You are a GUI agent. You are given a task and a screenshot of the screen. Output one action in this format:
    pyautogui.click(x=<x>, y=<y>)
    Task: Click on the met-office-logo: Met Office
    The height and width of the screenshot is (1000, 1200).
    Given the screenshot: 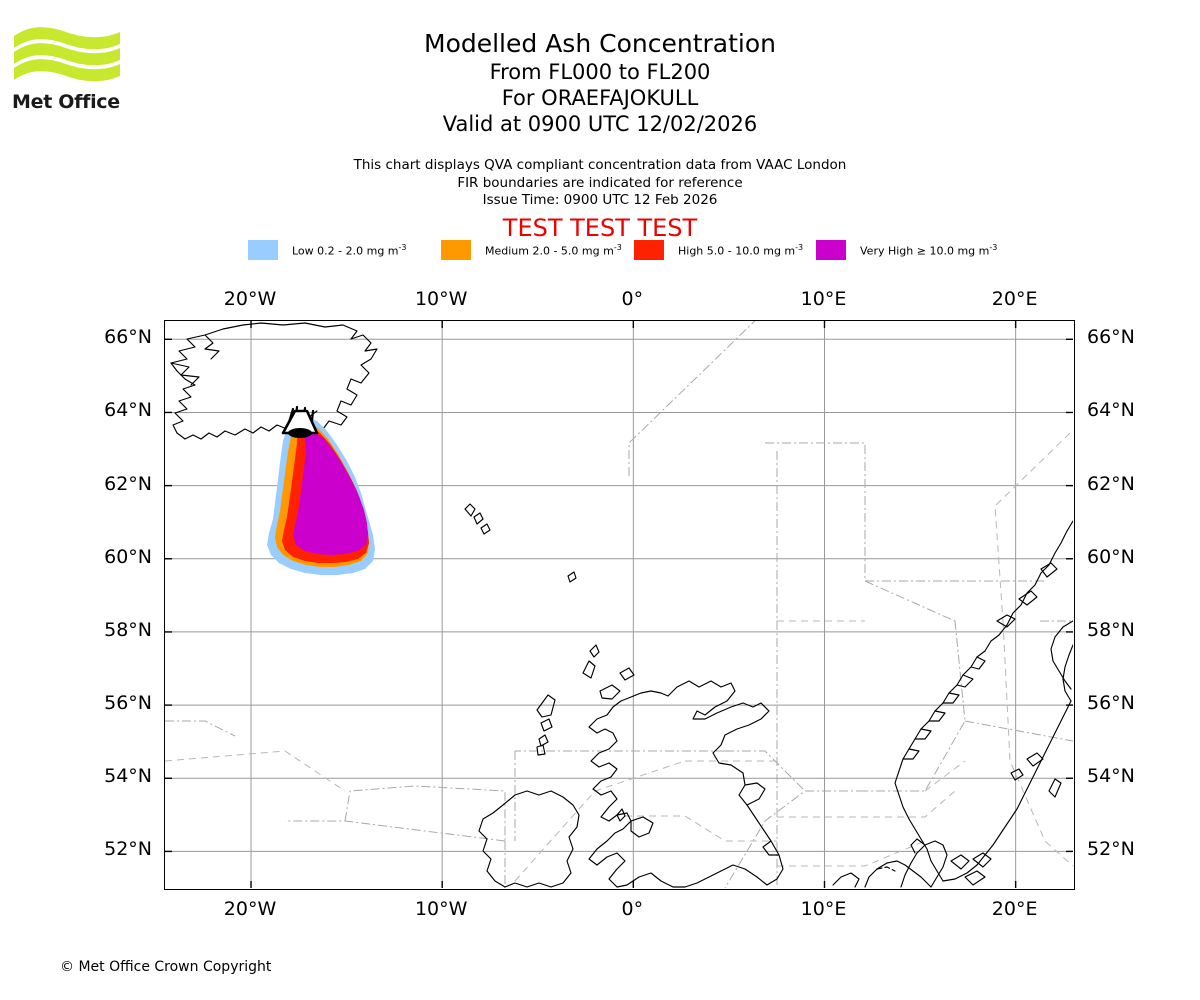 What is the action you would take?
    pyautogui.click(x=67, y=70)
    